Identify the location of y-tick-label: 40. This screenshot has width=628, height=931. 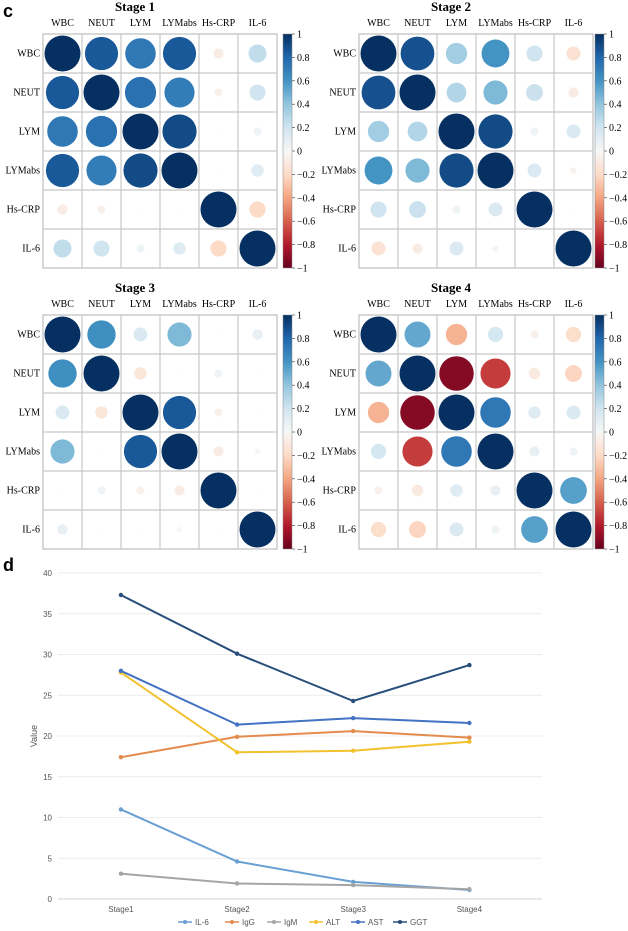
(47, 573).